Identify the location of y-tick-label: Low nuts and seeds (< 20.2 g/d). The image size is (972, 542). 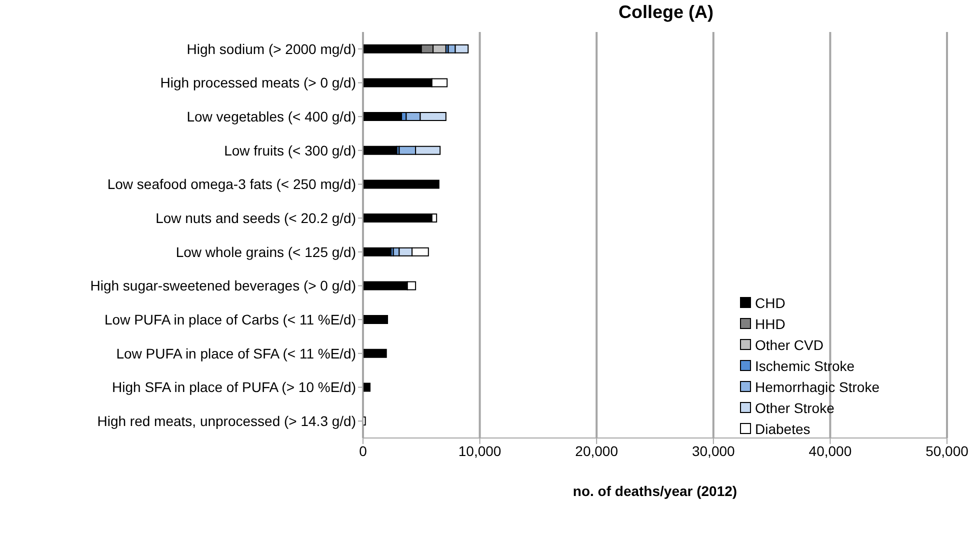
(256, 218).